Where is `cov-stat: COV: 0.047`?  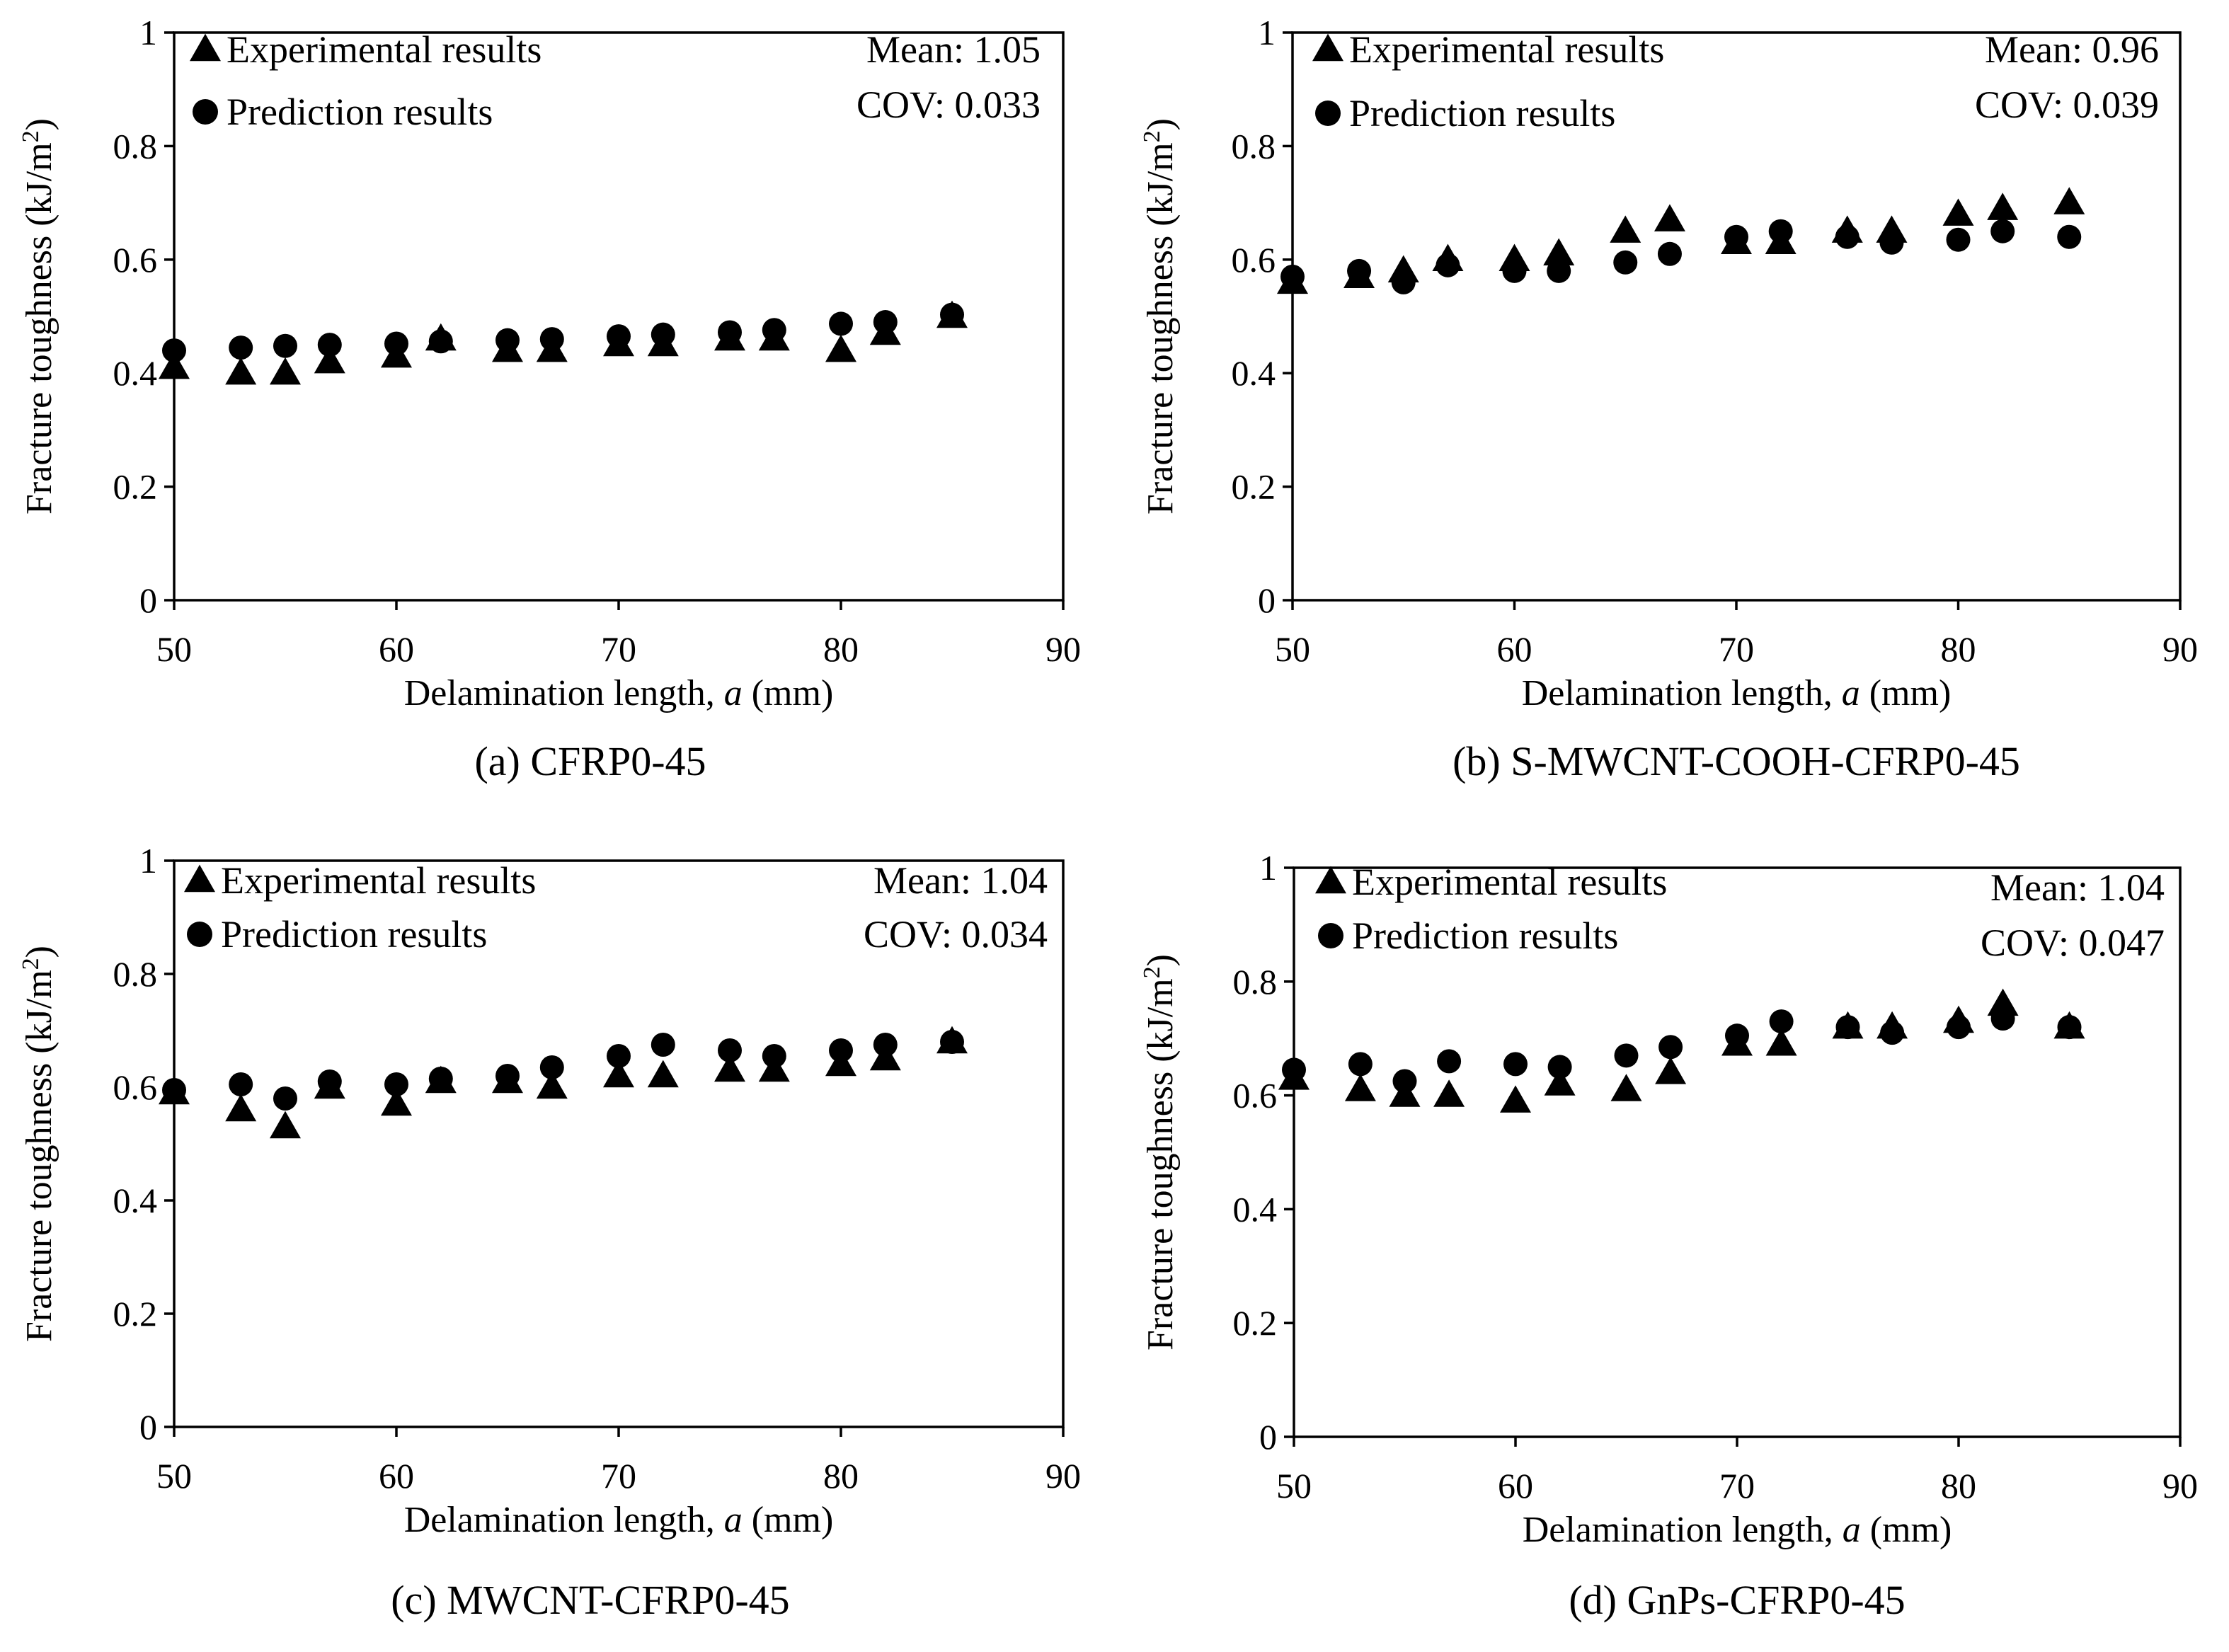 cov-stat: COV: 0.047 is located at coordinates (2073, 943).